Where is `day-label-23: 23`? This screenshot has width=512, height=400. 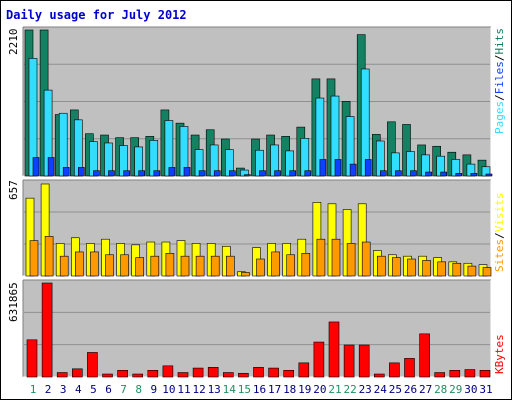
day-label-23: 23 is located at coordinates (365, 389).